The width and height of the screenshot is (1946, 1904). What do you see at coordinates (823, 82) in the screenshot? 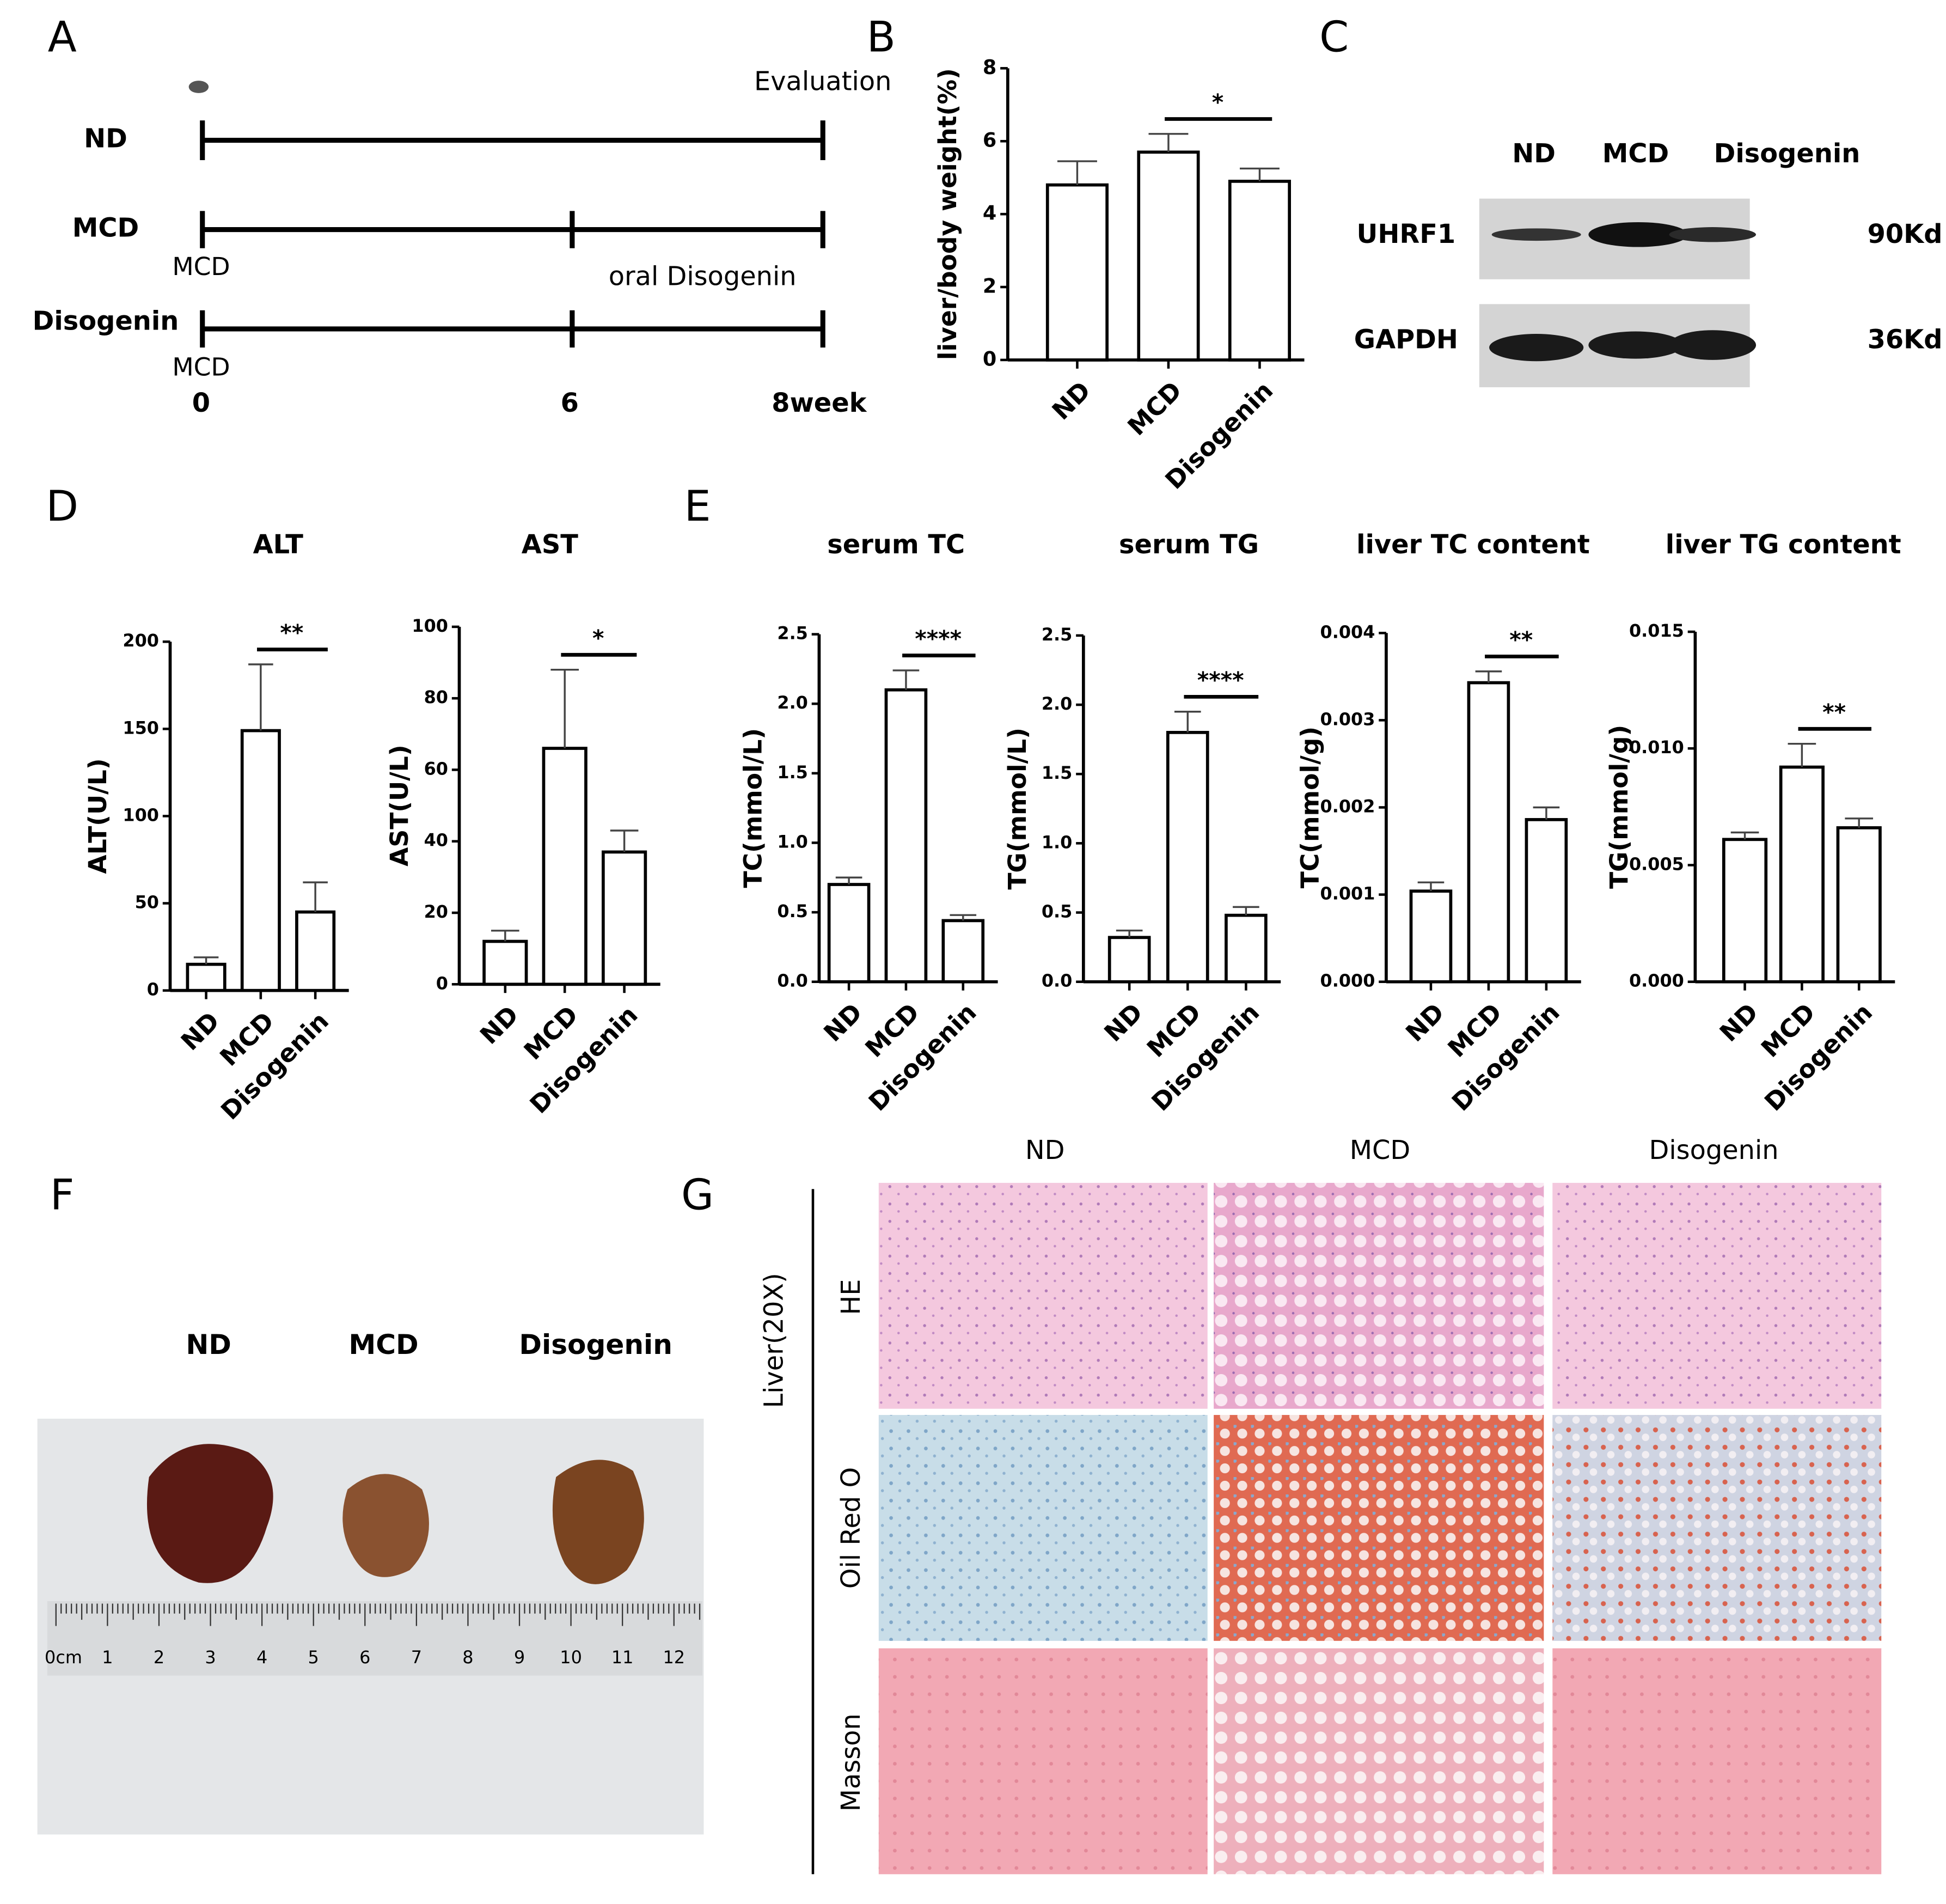
I see `end-label: Evaluation` at bounding box center [823, 82].